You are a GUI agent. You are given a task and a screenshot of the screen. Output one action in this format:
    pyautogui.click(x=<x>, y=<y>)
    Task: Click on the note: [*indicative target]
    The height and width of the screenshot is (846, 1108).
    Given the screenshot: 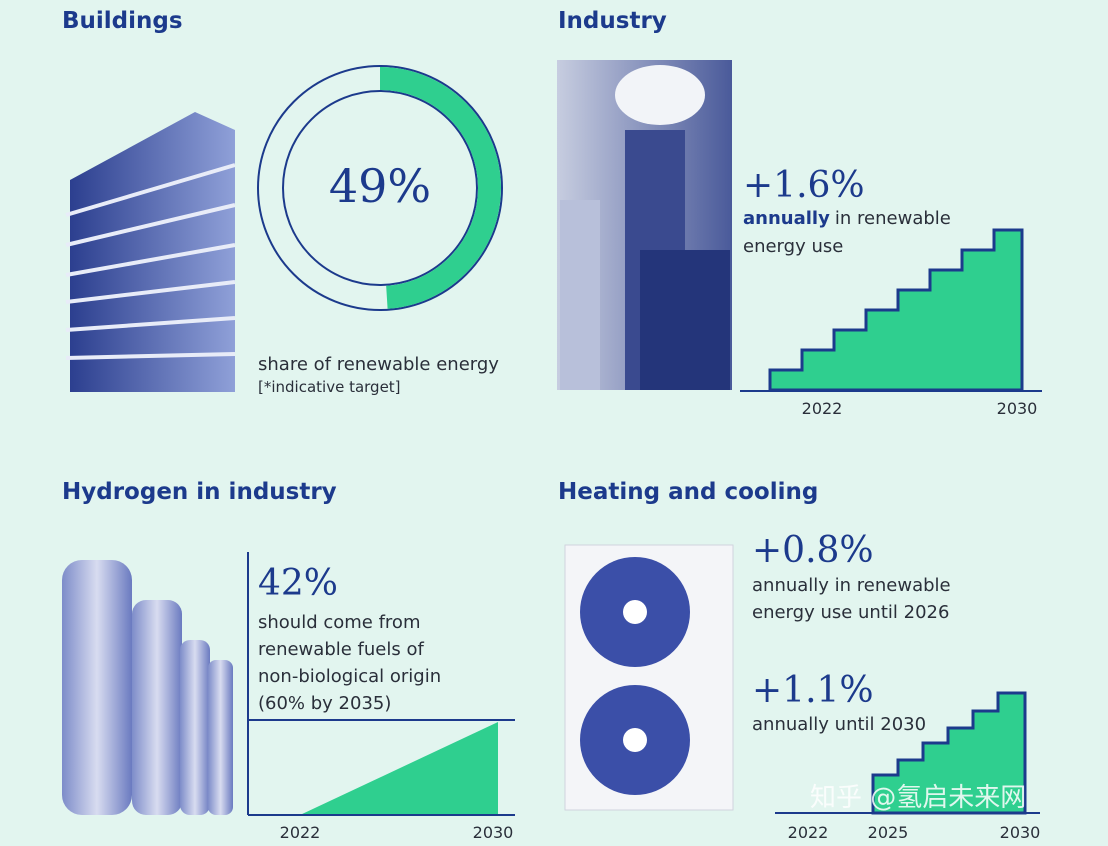 What is the action you would take?
    pyautogui.click(x=329, y=387)
    